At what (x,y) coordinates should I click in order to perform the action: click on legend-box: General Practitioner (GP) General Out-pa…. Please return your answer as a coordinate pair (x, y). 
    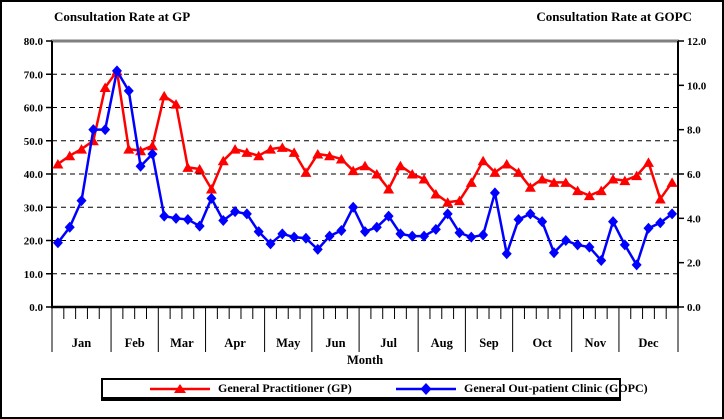
    Looking at the image, I should click on (374, 389).